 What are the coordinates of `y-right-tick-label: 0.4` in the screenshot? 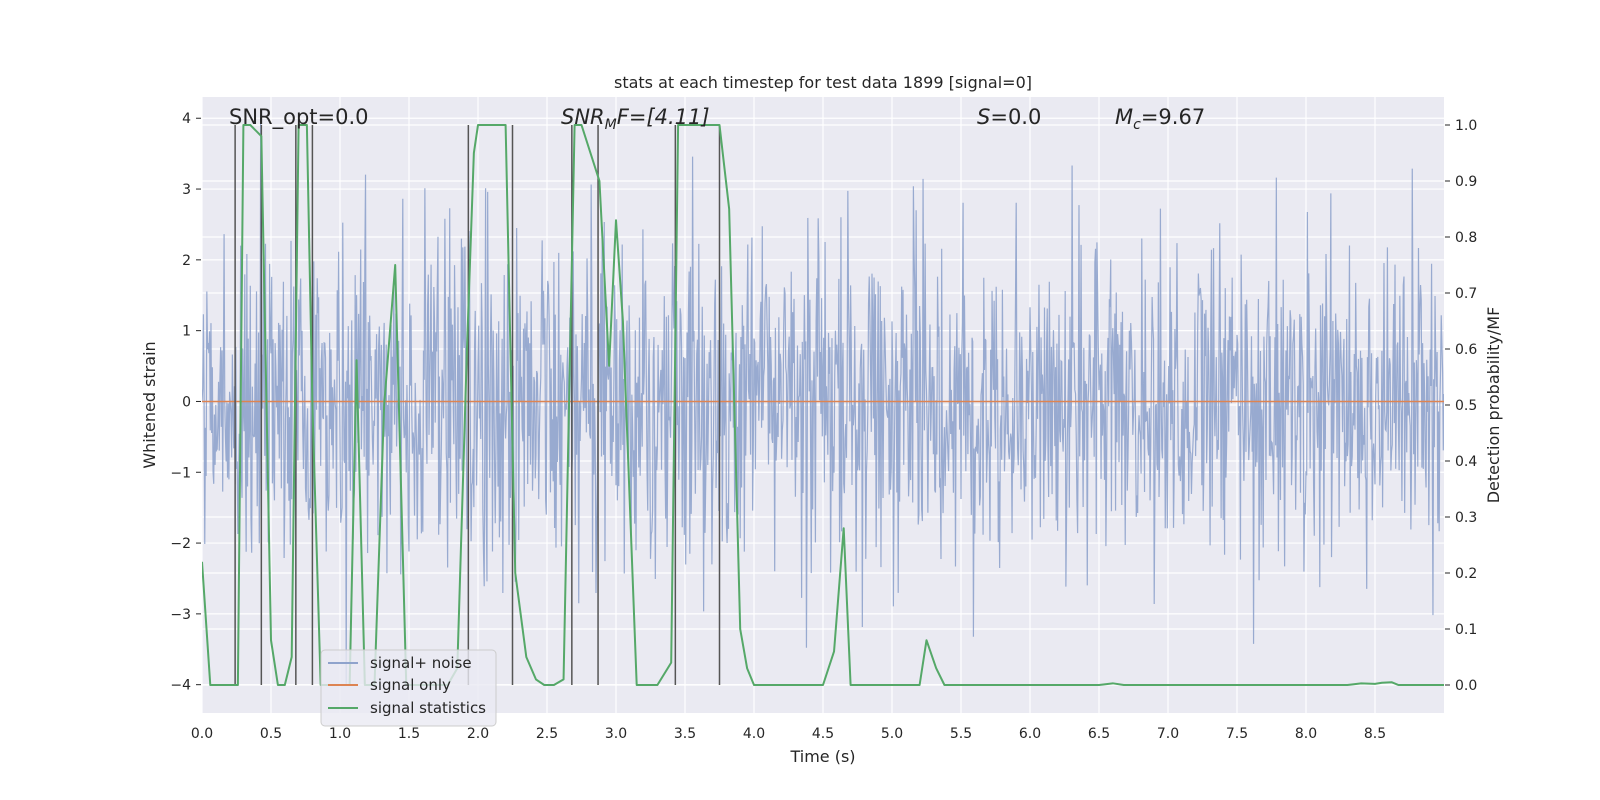 It's located at (1466, 462).